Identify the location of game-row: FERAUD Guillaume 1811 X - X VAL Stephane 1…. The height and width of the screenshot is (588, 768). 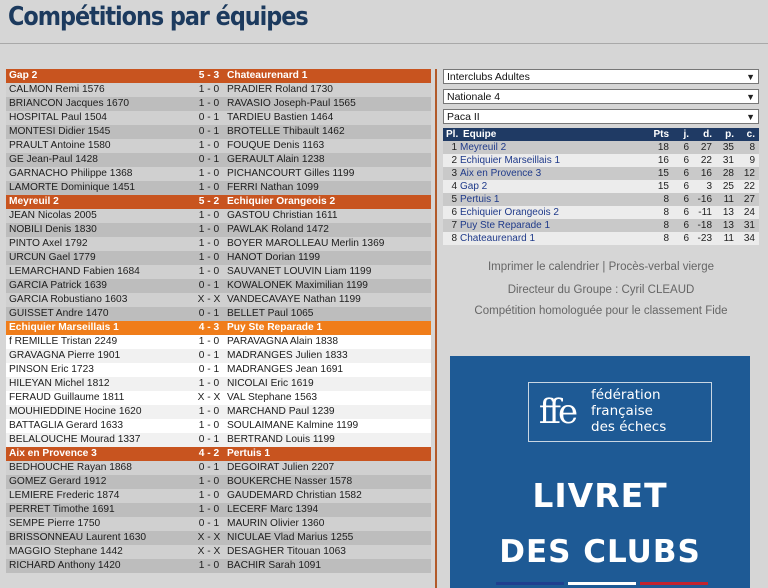
(218, 398).